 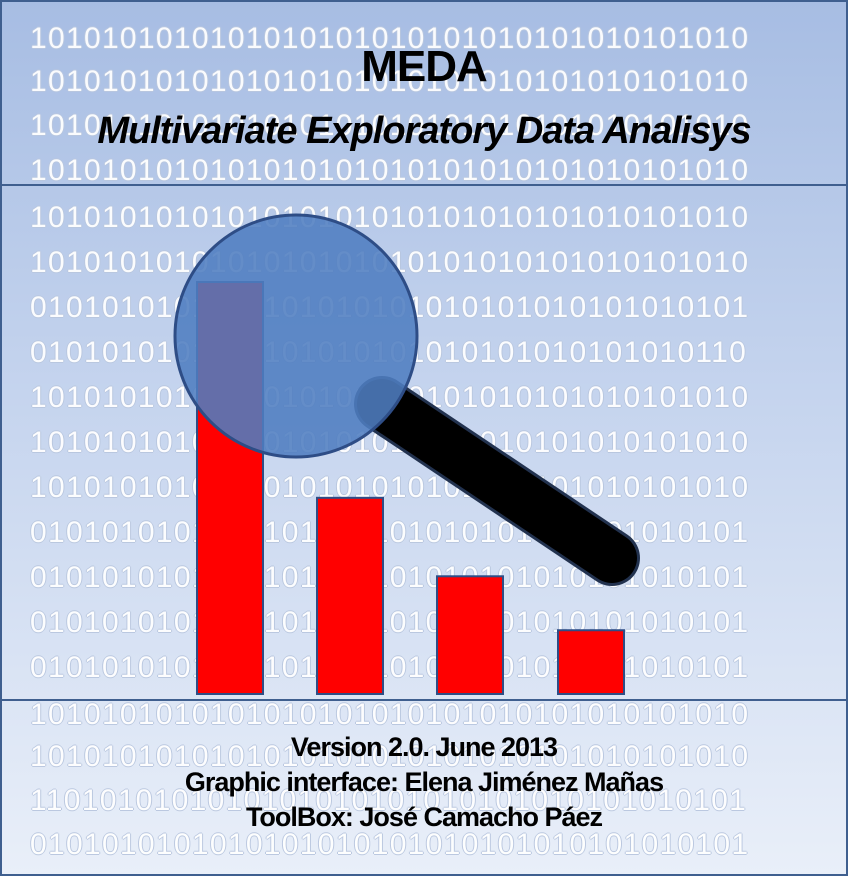 I want to click on magnifier-handle, so click(x=497, y=481).